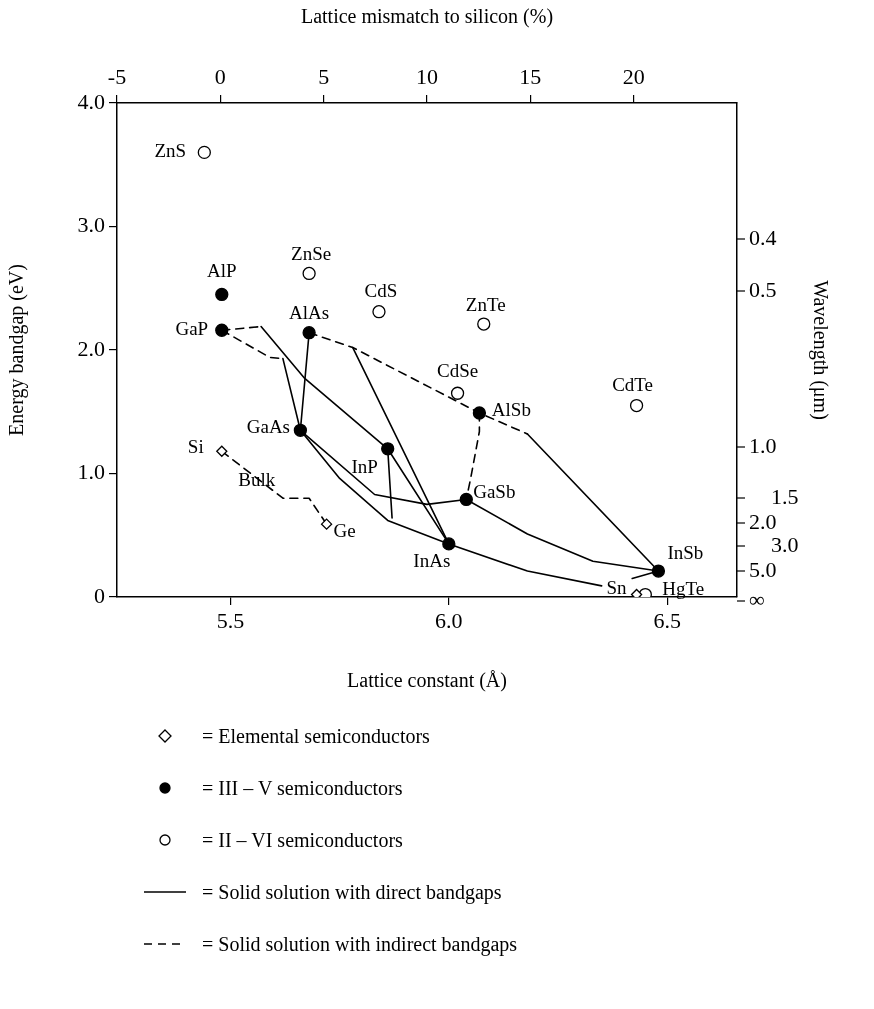 The height and width of the screenshot is (1009, 874). Describe the element at coordinates (352, 892) in the screenshot. I see `legend-label: = Solid solution with direct bandgaps` at that location.